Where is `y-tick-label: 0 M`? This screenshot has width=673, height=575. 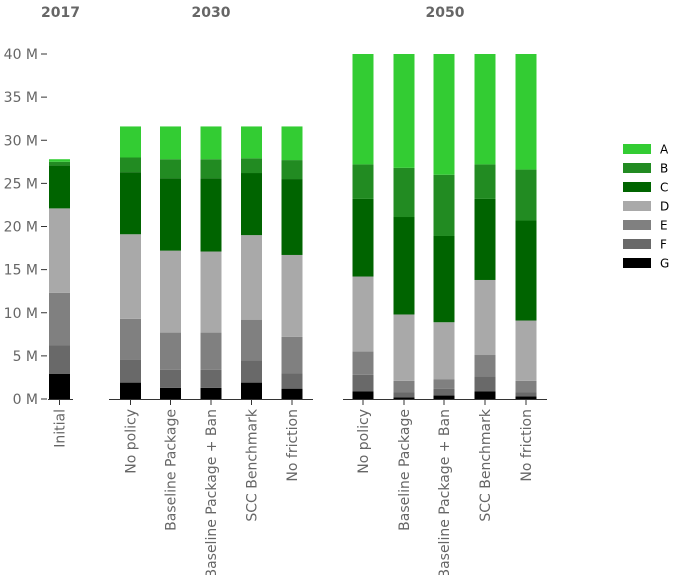 y-tick-label: 0 M is located at coordinates (25, 400).